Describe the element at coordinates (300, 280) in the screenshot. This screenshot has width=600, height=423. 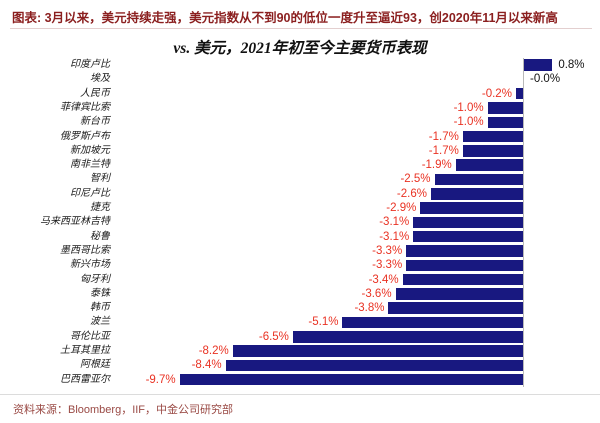
I see `bar-row: 匈牙利 -3.4%` at that location.